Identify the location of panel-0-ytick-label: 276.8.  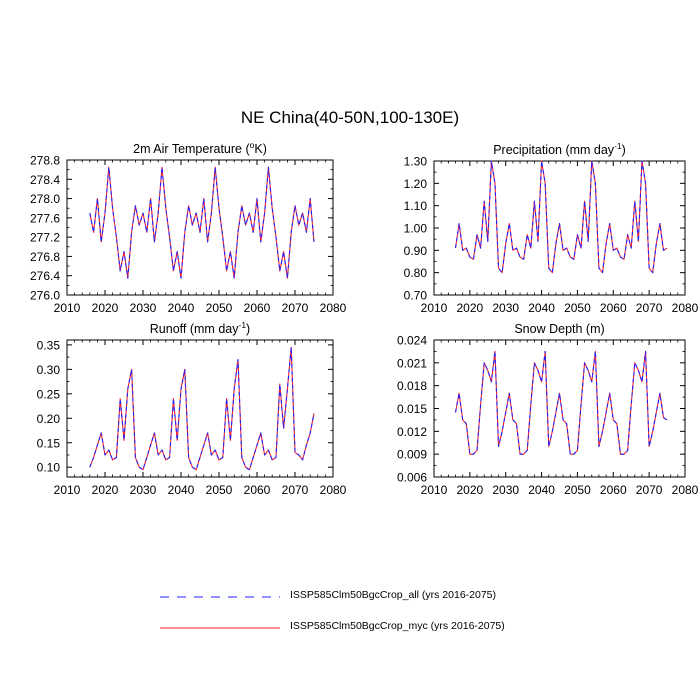
(45, 257).